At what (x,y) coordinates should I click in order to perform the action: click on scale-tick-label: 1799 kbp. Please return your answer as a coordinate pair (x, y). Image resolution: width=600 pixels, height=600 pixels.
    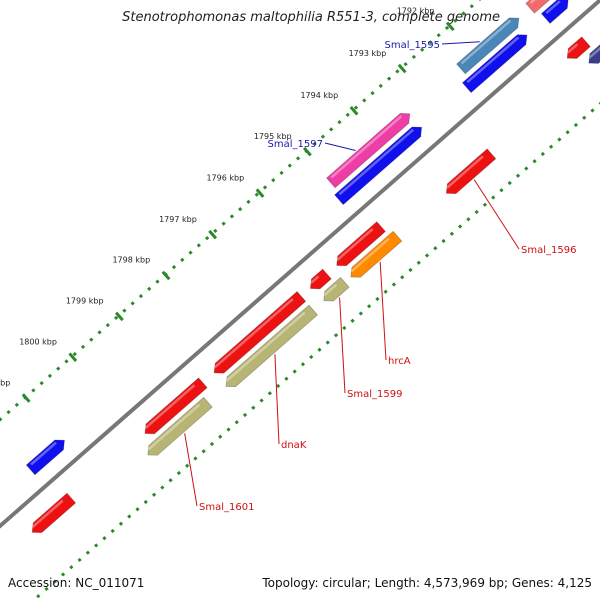
    Looking at the image, I should click on (85, 301).